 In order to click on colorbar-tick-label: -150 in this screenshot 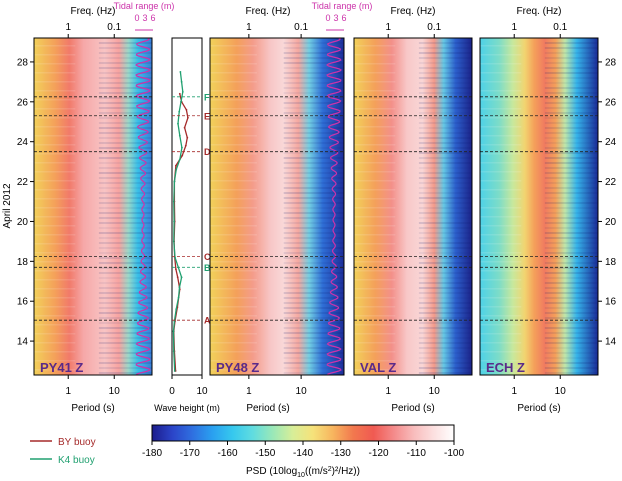, I will do `click(265, 453)`.